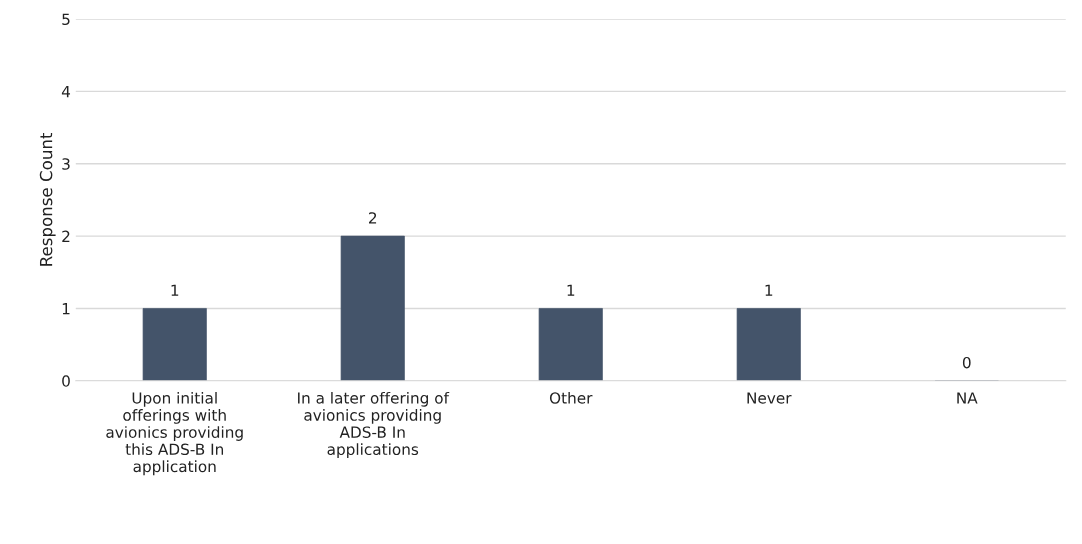 This screenshot has height=544, width=1082. Describe the element at coordinates (66, 309) in the screenshot. I see `y-tick-label: 1` at that location.